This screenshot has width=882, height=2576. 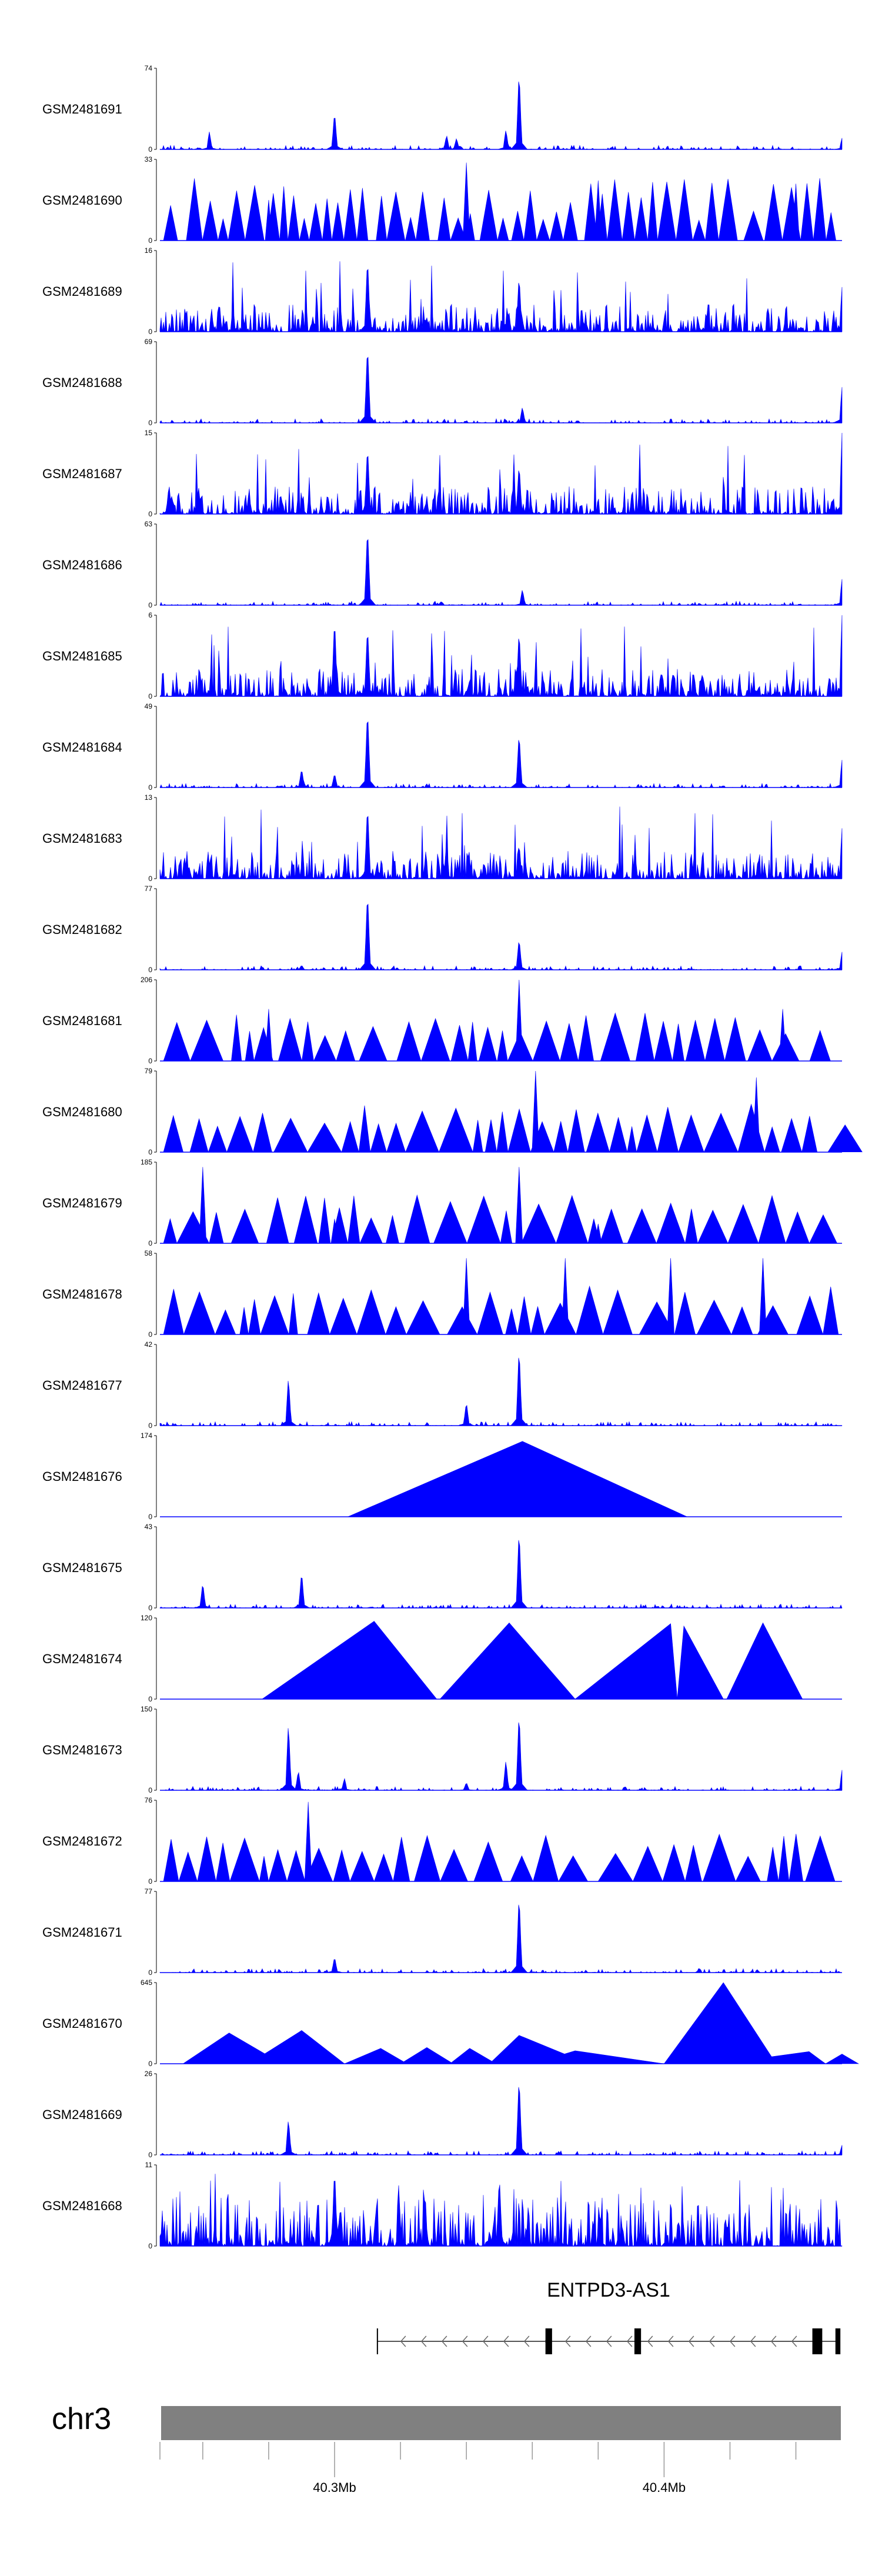 I want to click on y-max-label: 15, so click(x=149, y=433).